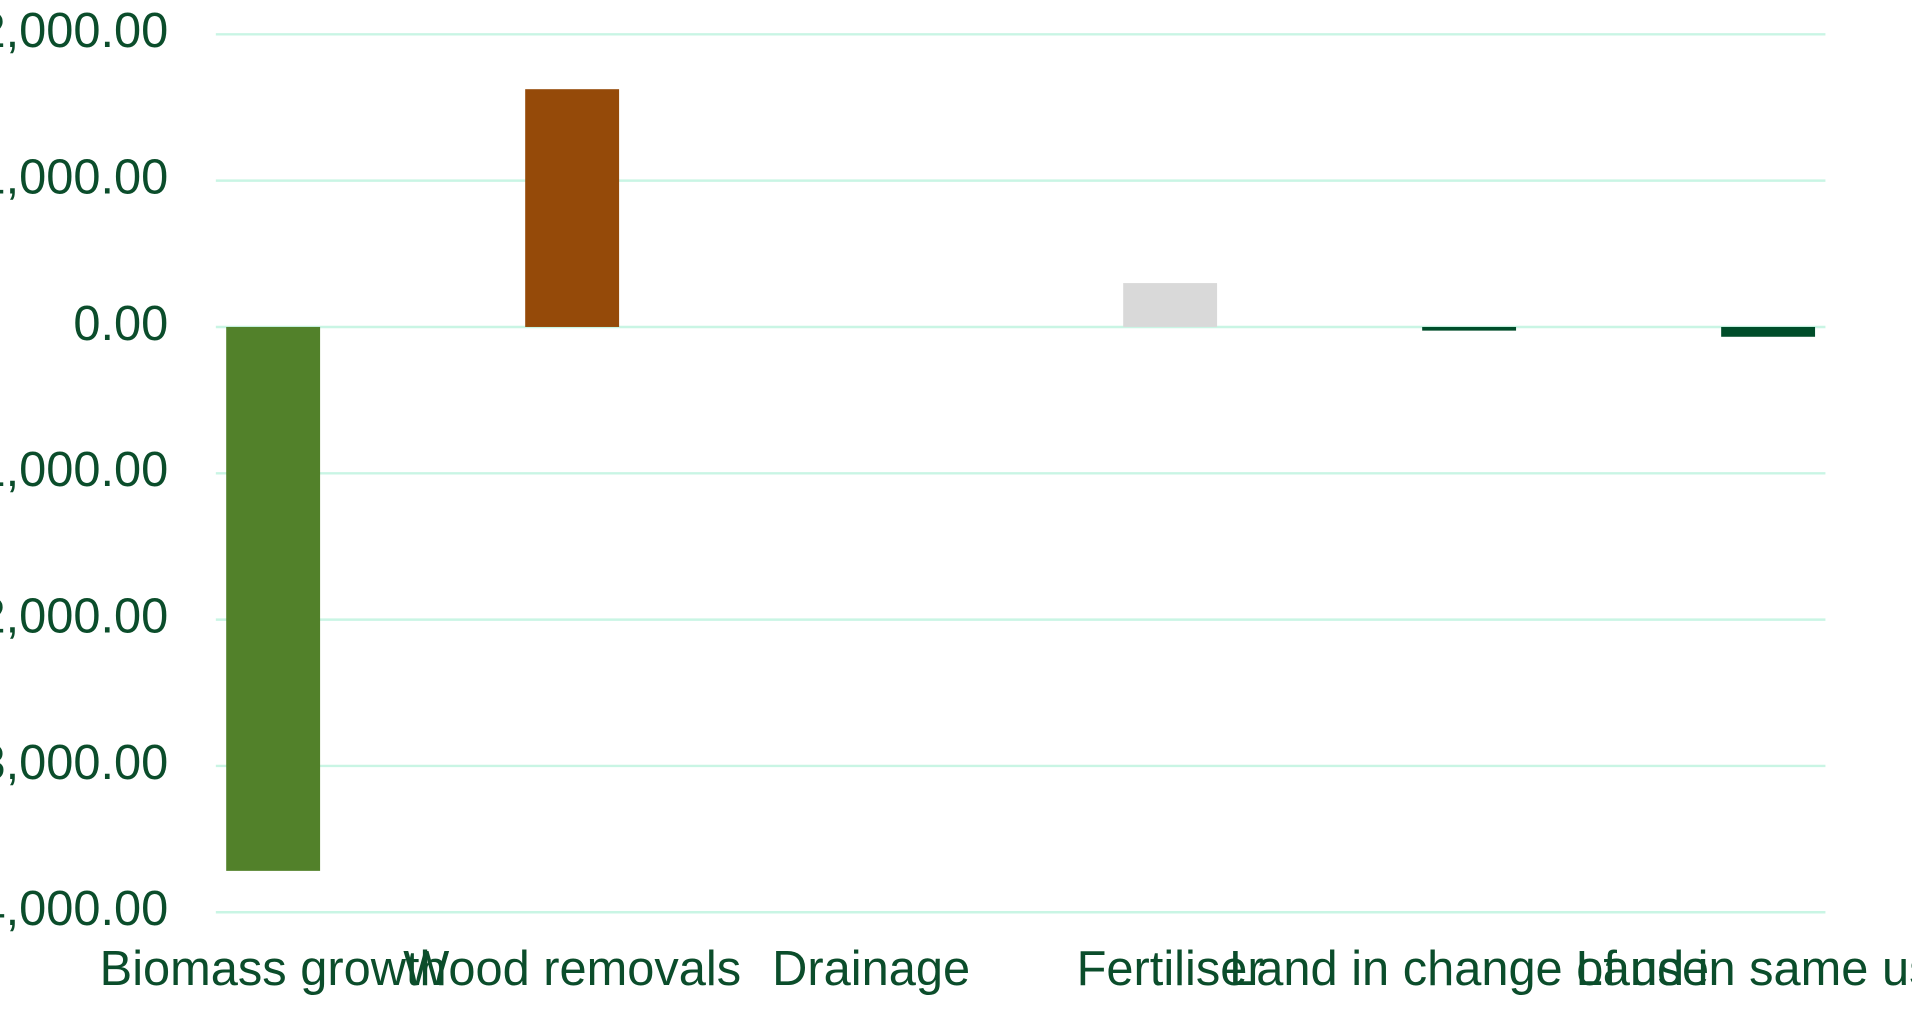 This screenshot has height=1010, width=1912. What do you see at coordinates (1744, 969) in the screenshot?
I see `x-tick-label: Land in same use` at bounding box center [1744, 969].